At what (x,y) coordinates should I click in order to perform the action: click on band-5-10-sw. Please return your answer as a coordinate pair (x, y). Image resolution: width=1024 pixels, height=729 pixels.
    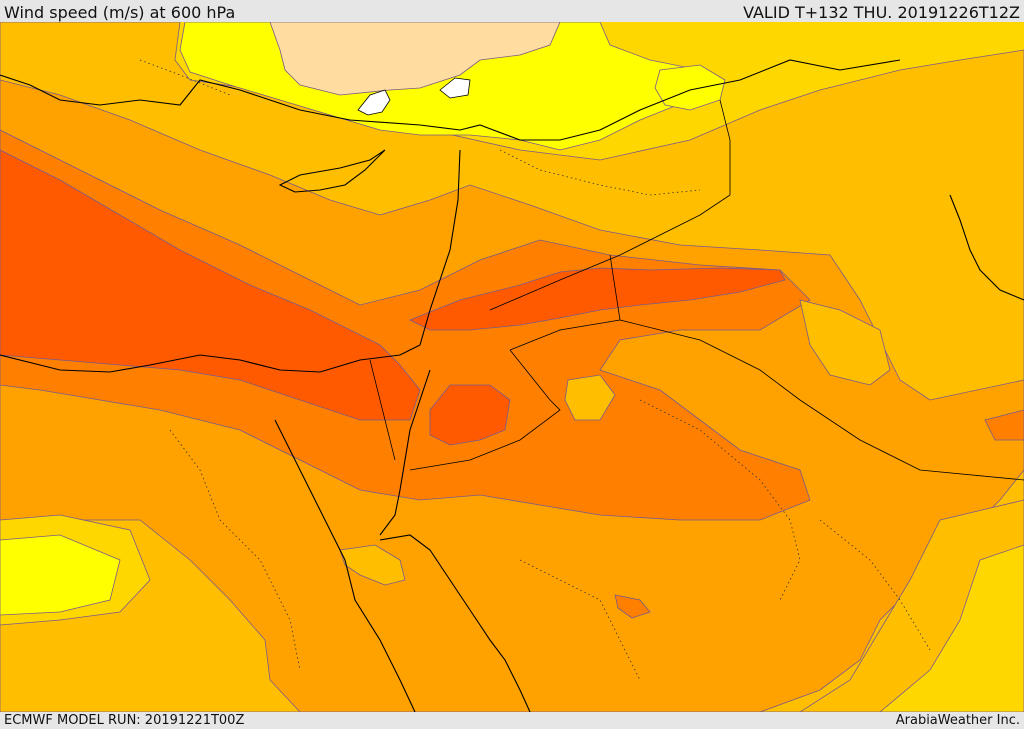
    Looking at the image, I should click on (60, 575).